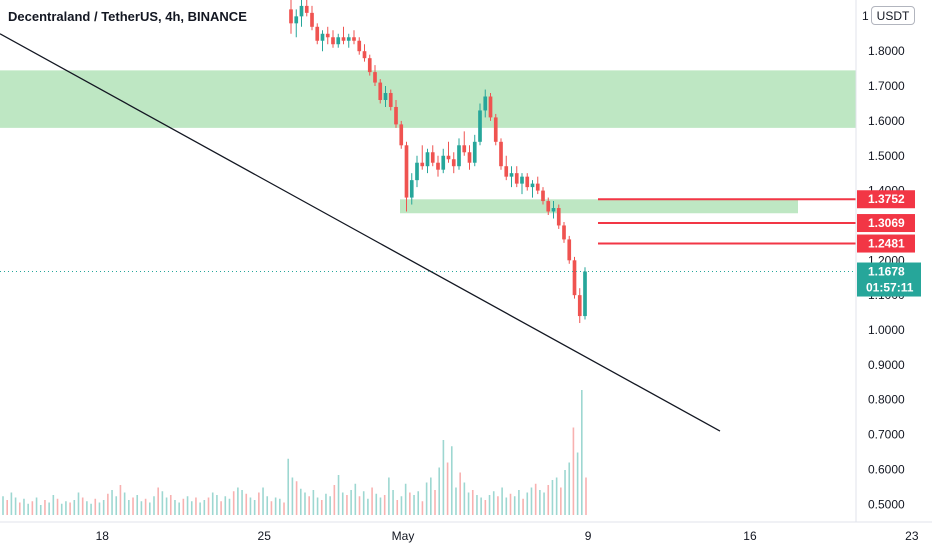 The image size is (932, 550). What do you see at coordinates (886, 51) in the screenshot?
I see `y-tick-label: 1.8000` at bounding box center [886, 51].